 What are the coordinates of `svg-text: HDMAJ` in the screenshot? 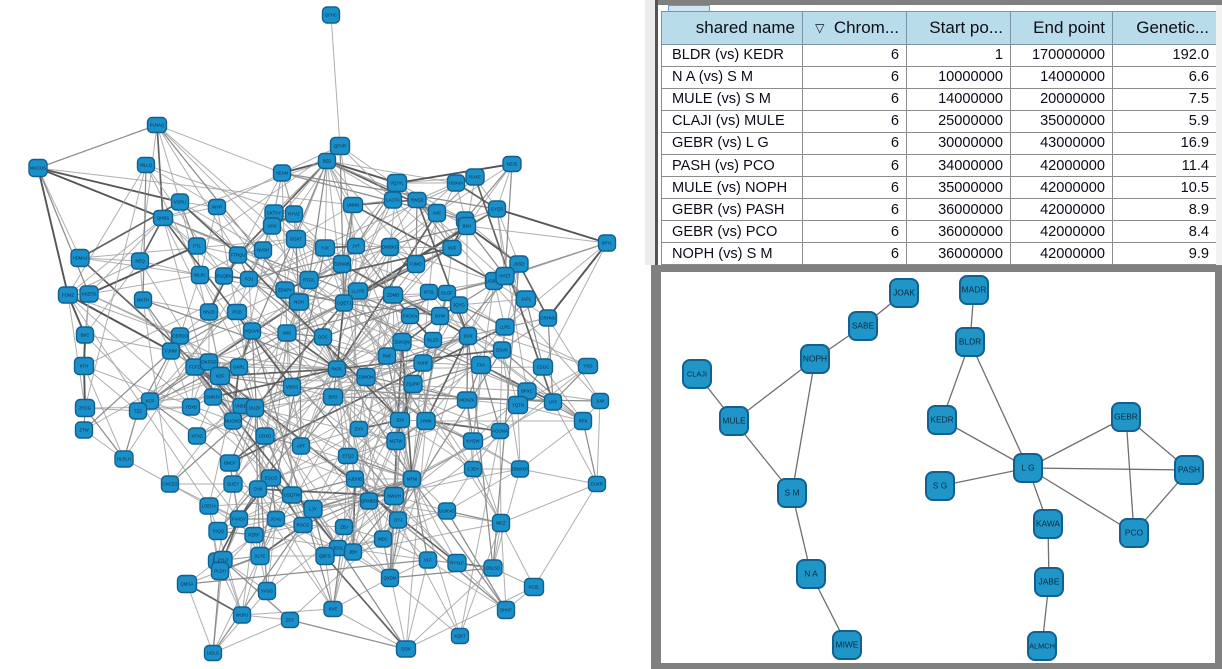 It's located at (80, 258).